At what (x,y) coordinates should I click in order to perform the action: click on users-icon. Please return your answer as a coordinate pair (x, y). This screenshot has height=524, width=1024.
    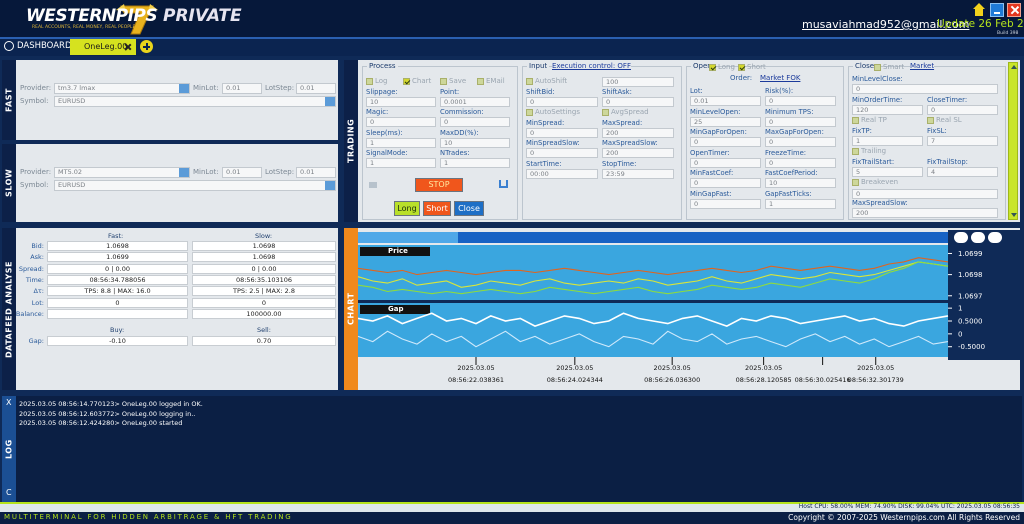
    Looking at the image, I should click on (503, 184).